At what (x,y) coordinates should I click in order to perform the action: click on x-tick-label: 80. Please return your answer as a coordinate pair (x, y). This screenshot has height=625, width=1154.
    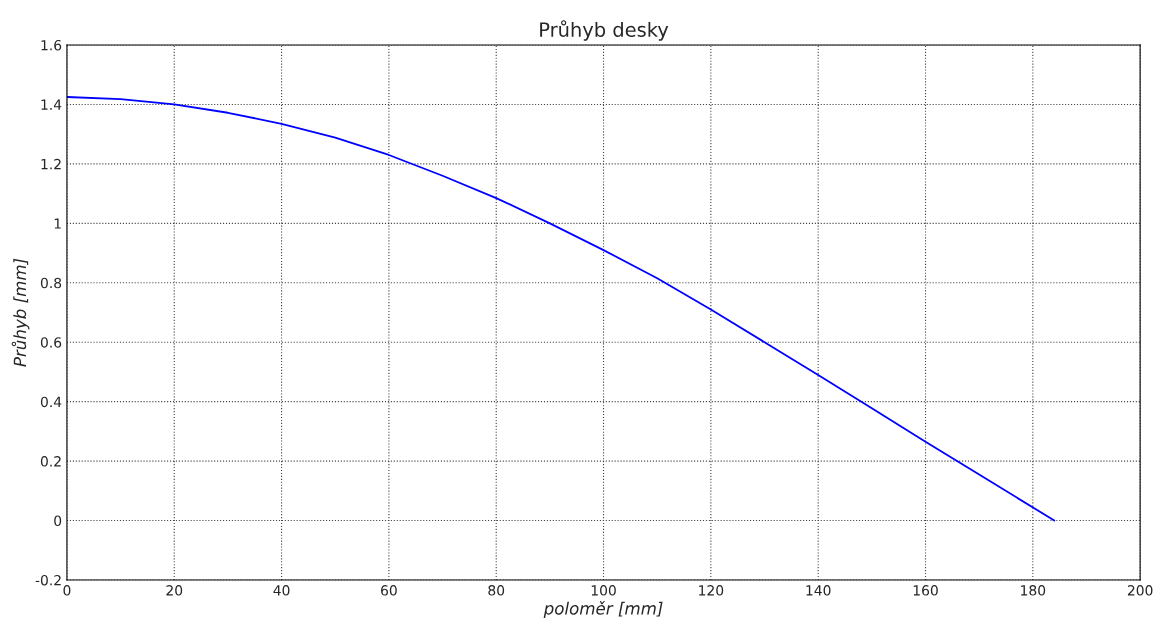
    Looking at the image, I should click on (496, 590).